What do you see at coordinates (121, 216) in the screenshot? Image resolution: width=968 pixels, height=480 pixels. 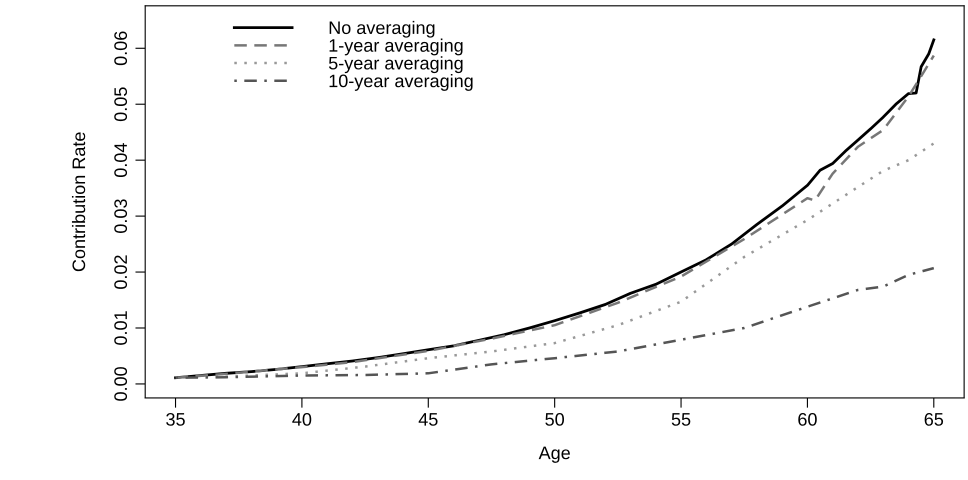 I see `y-tick-label: 0.03` at bounding box center [121, 216].